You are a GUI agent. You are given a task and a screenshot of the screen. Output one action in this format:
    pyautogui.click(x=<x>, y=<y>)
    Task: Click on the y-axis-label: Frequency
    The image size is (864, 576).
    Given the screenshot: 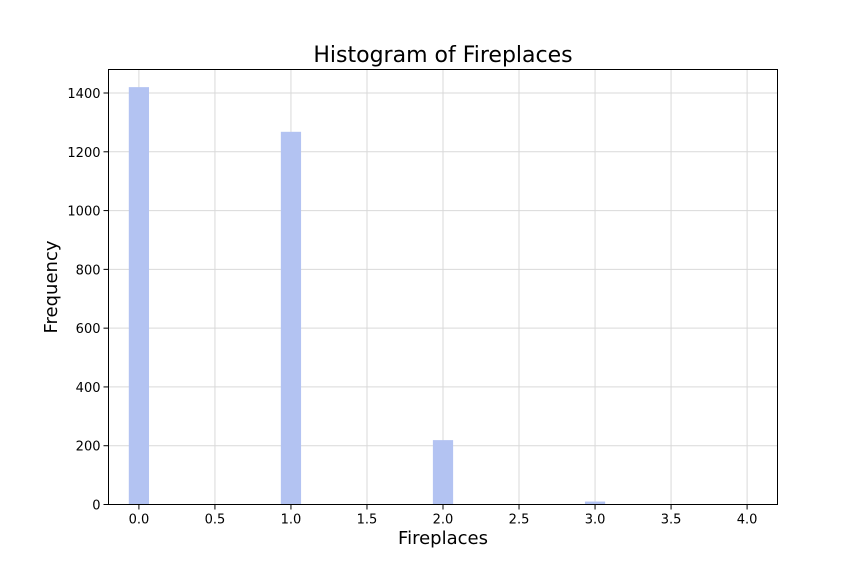 What is the action you would take?
    pyautogui.click(x=51, y=286)
    